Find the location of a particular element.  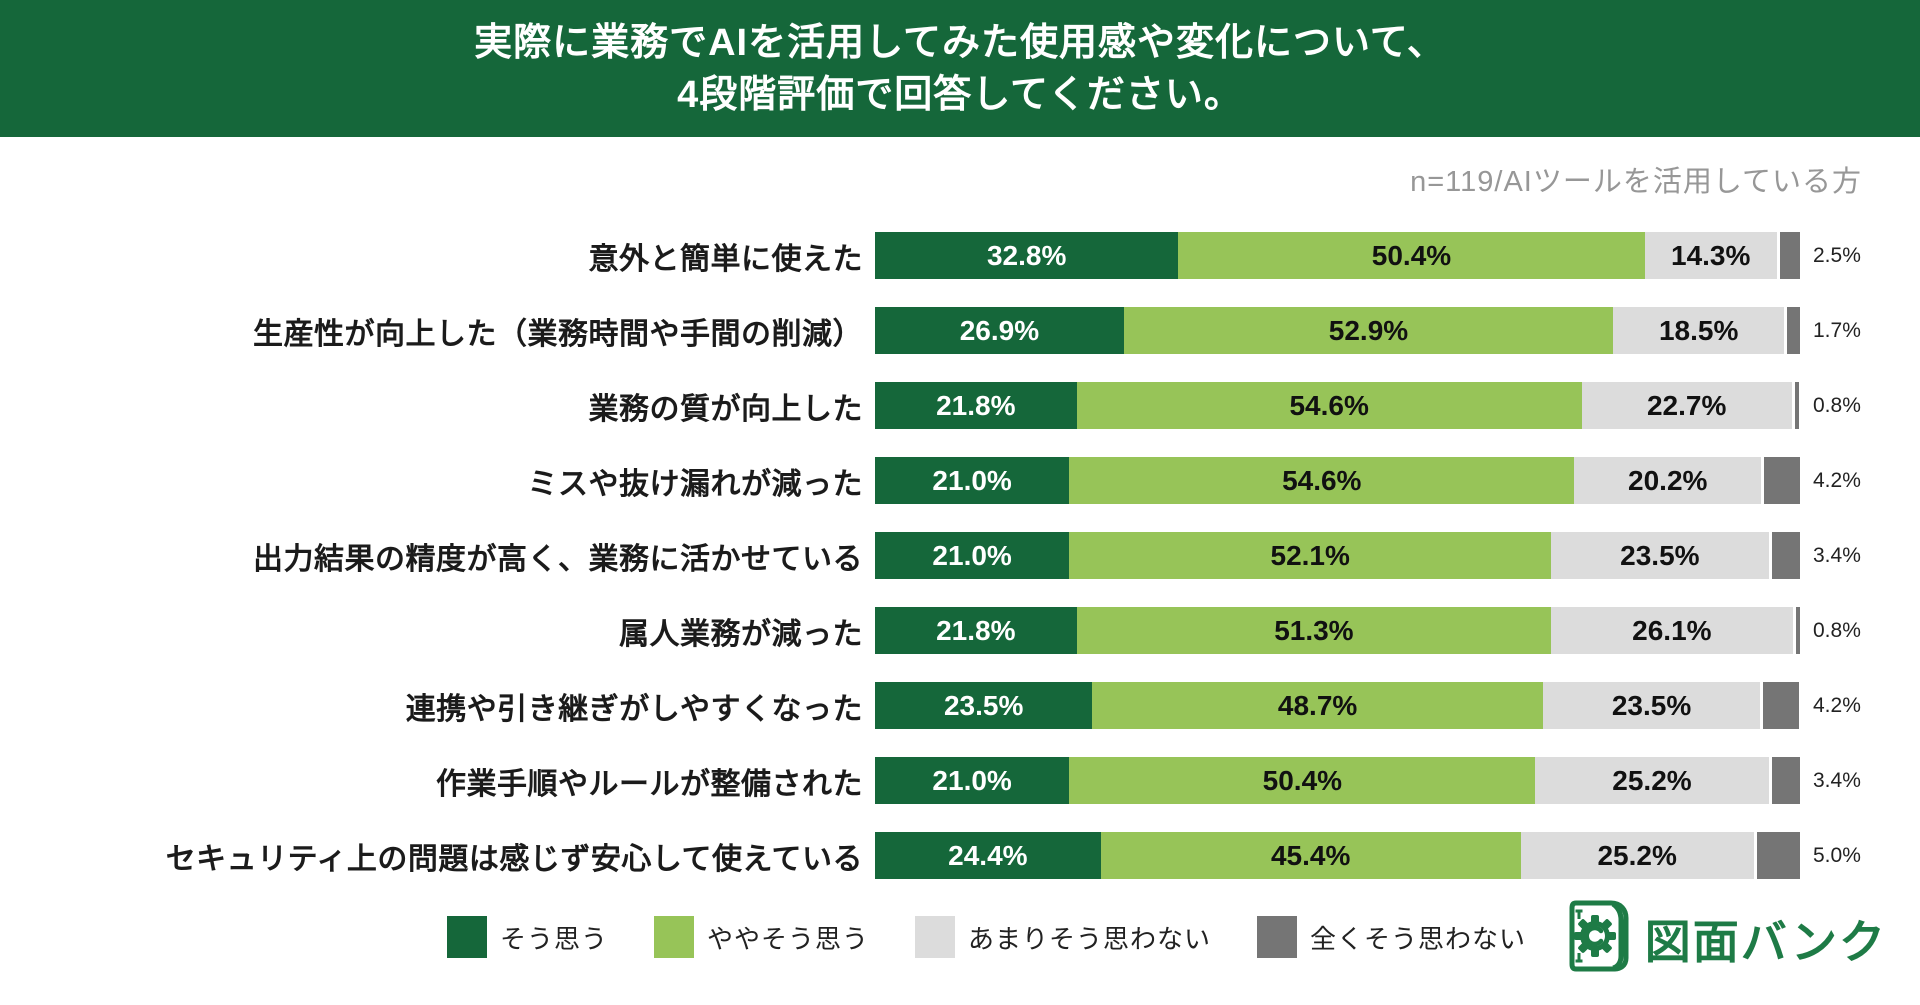

legend-item: そう思う is located at coordinates (527, 937).